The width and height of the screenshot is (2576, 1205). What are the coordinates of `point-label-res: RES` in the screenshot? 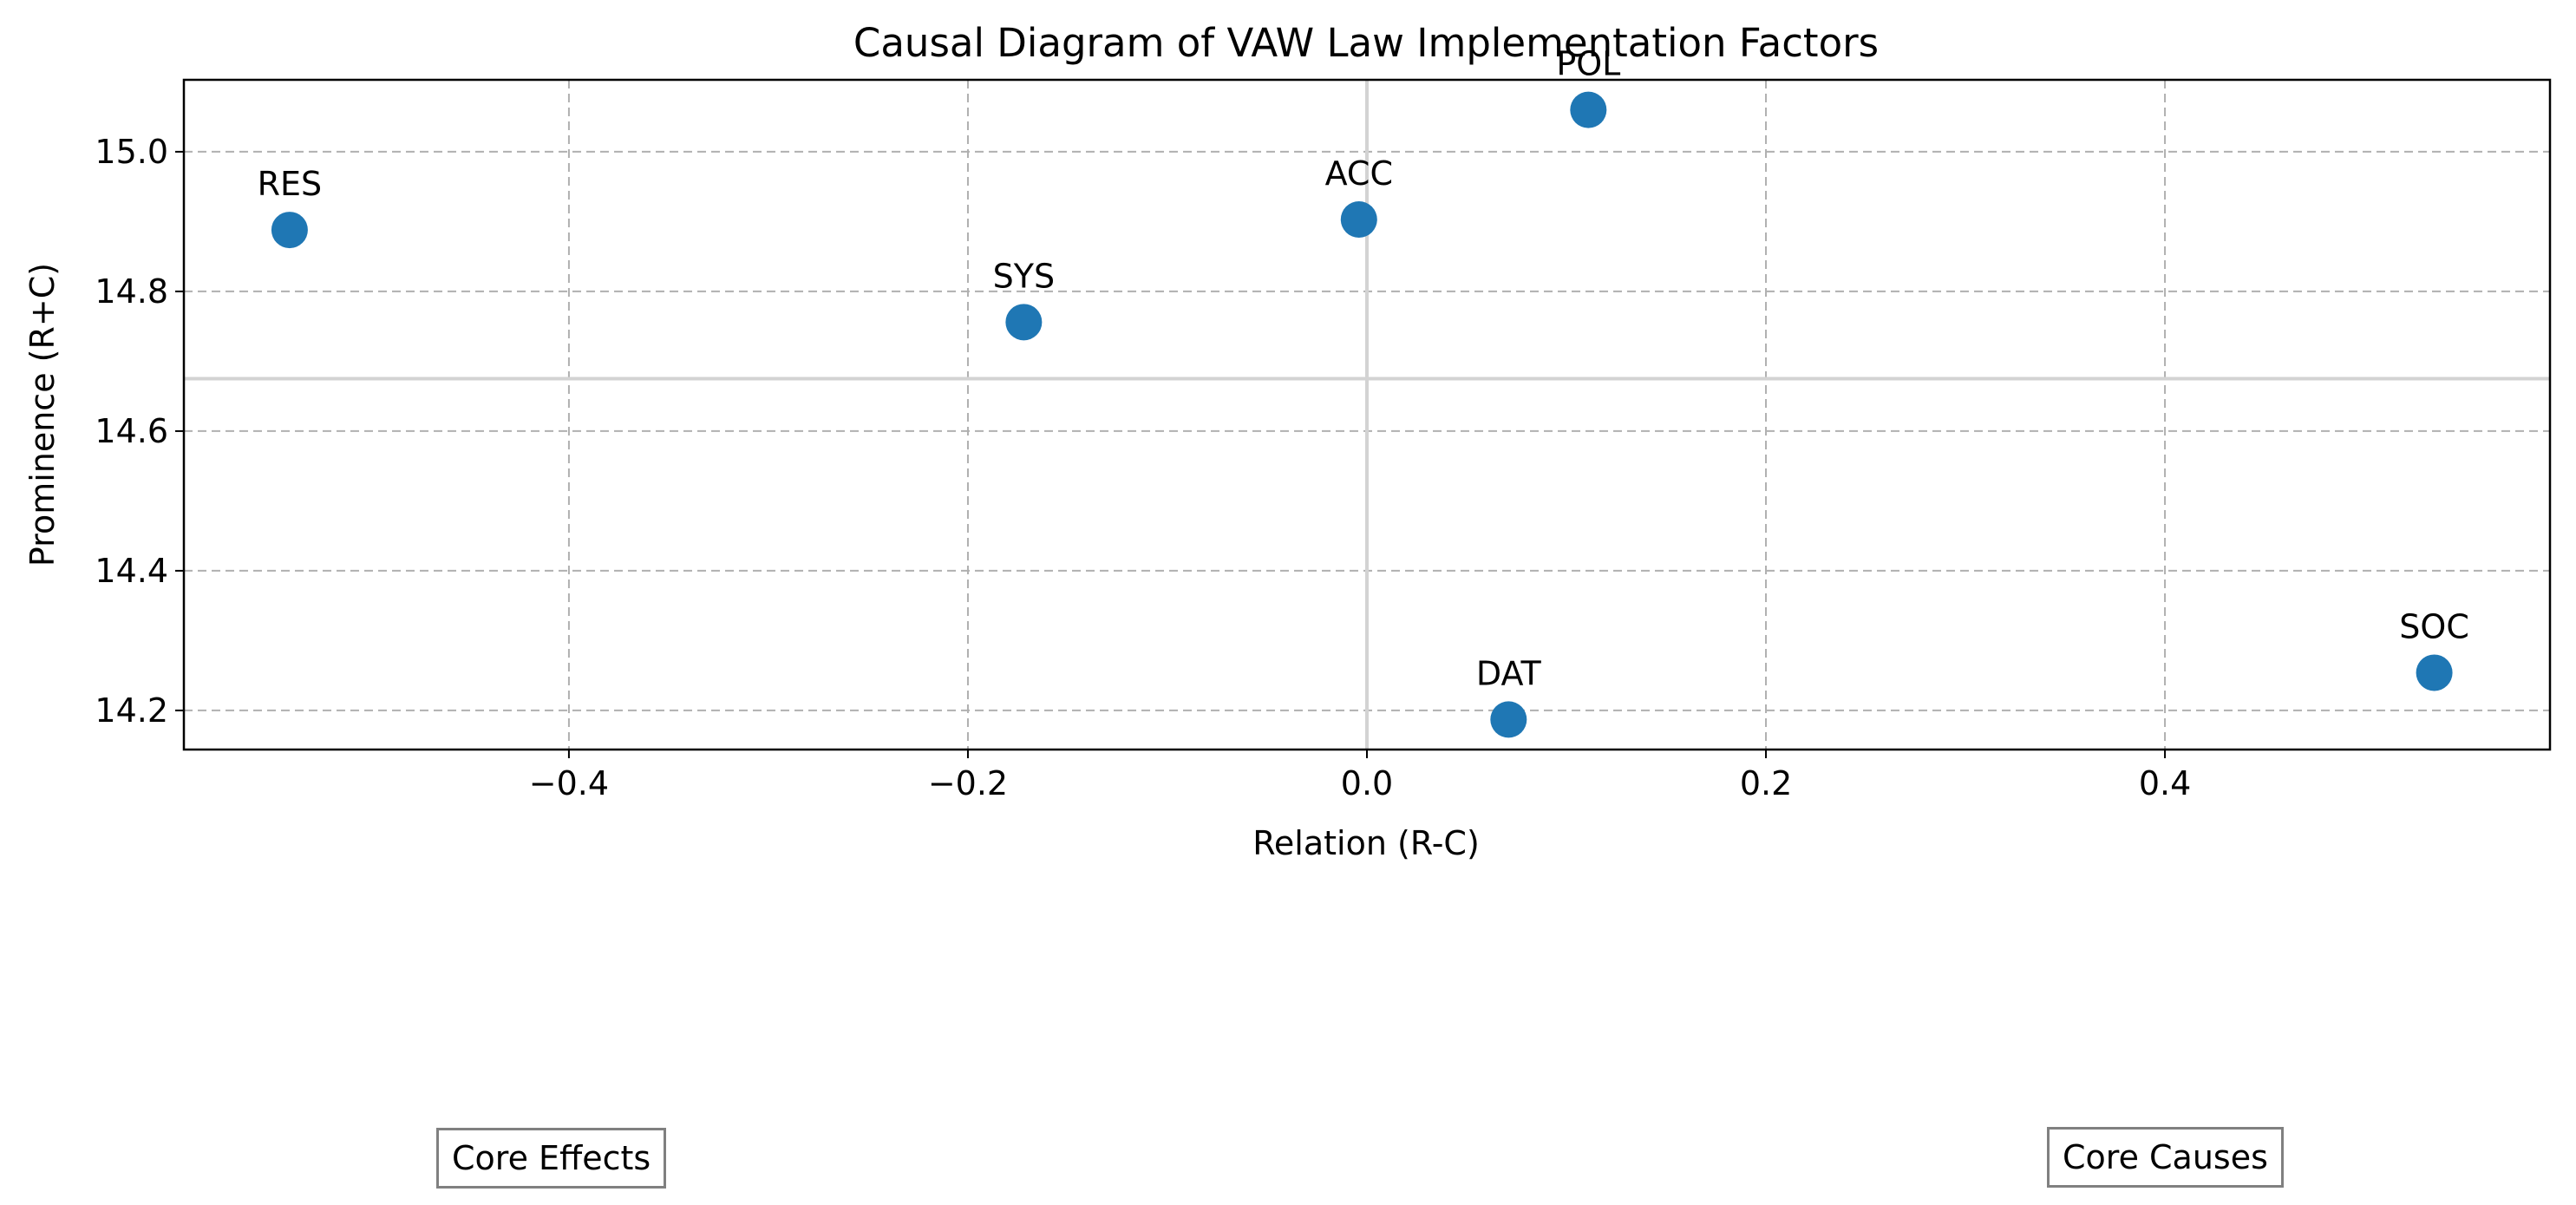 It's located at (290, 184).